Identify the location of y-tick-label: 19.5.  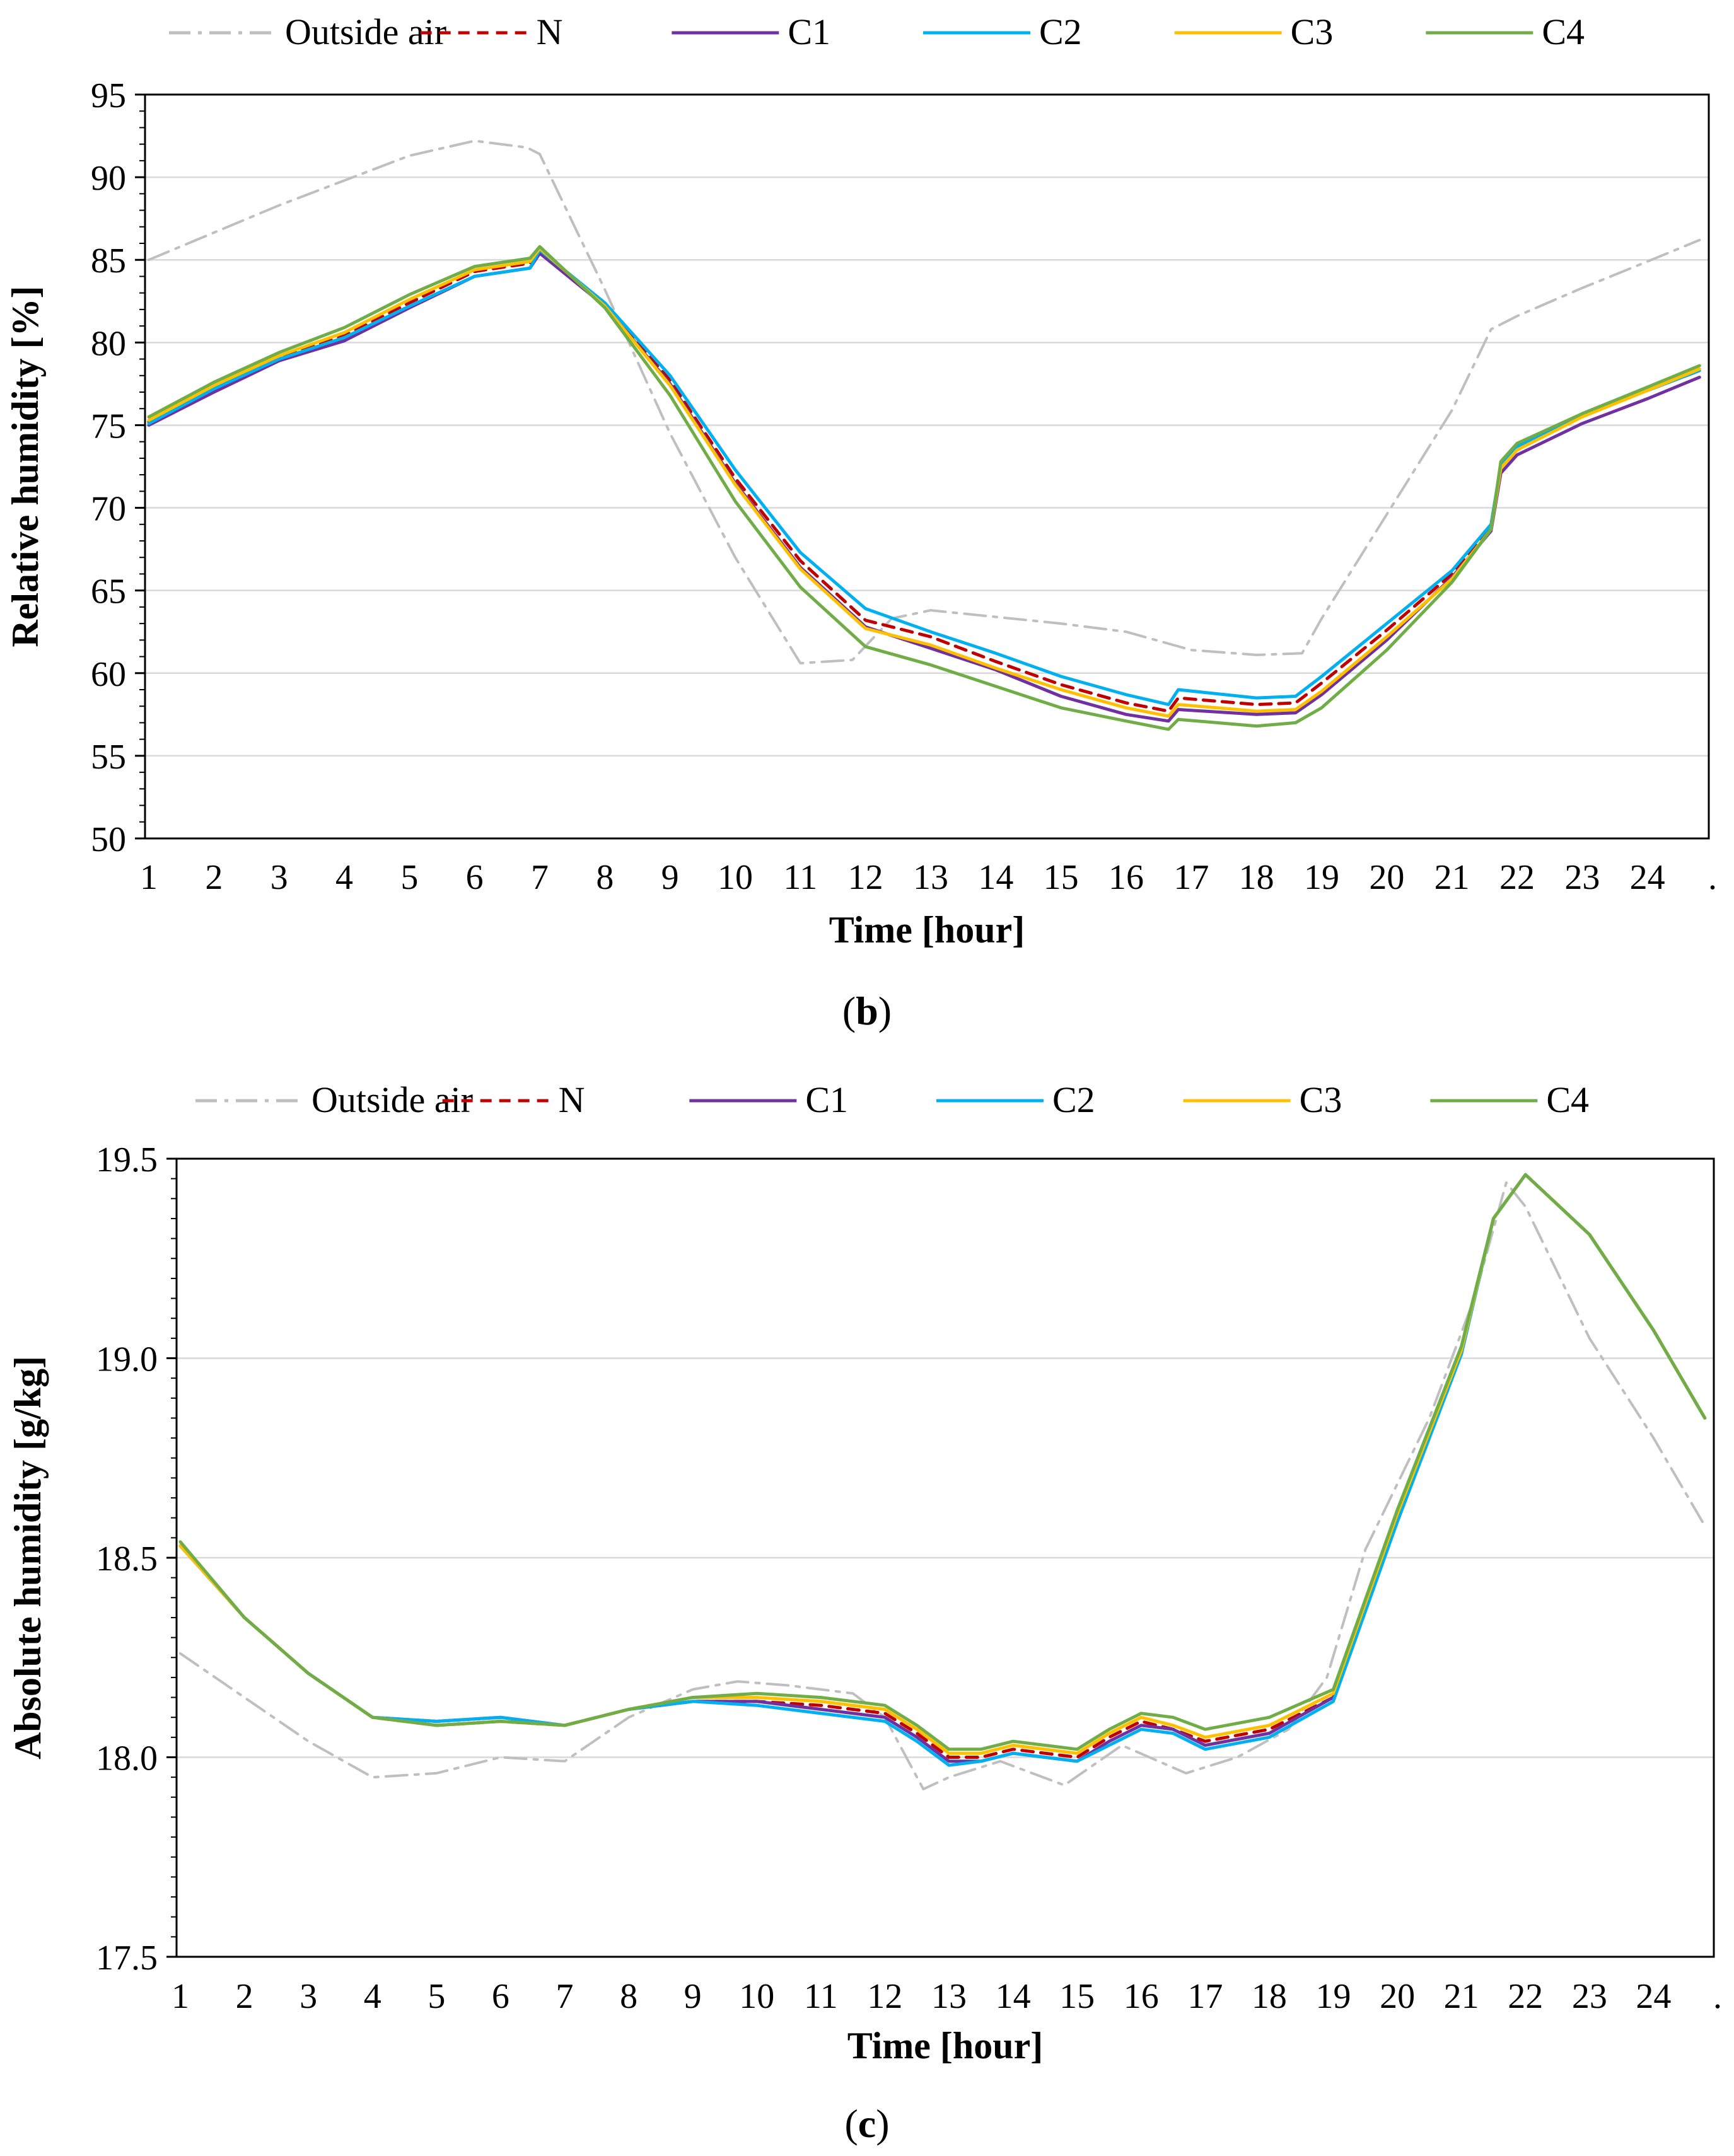
(127, 1159).